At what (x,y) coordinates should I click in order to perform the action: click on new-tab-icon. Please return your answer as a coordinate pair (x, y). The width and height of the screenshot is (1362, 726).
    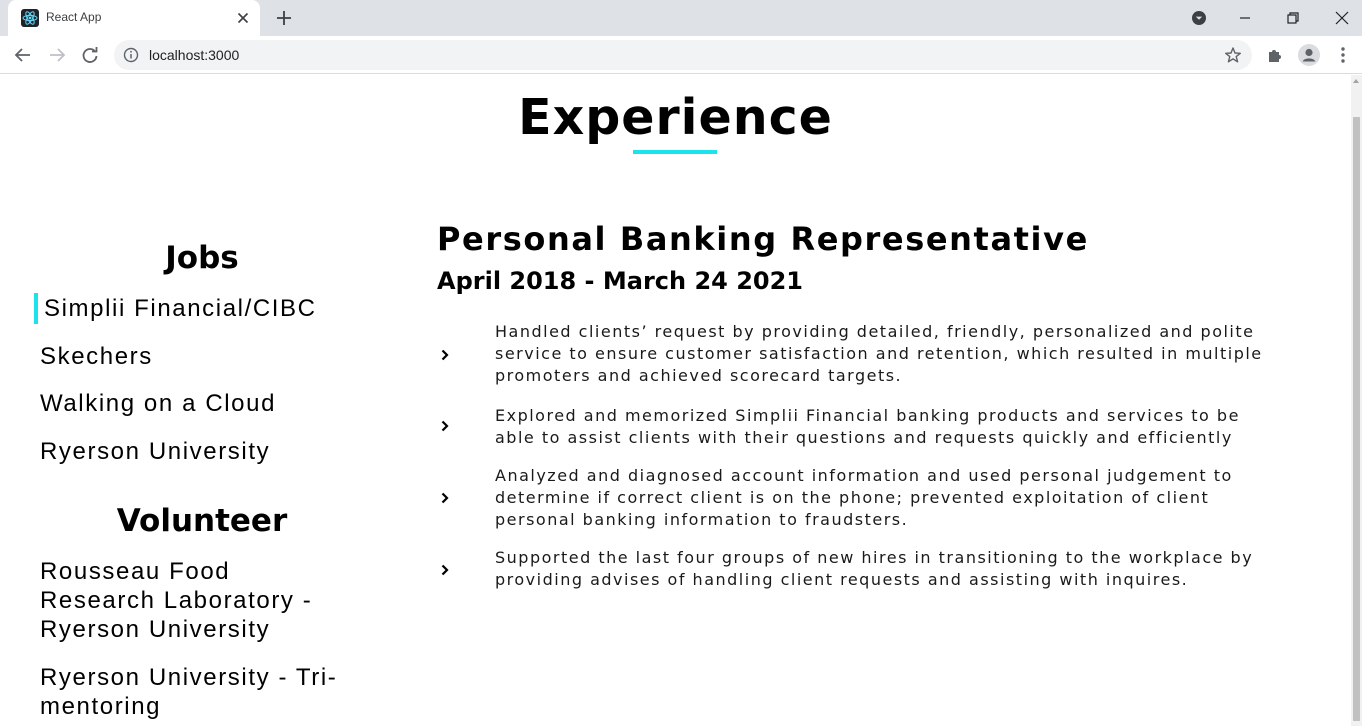
    Looking at the image, I should click on (284, 18).